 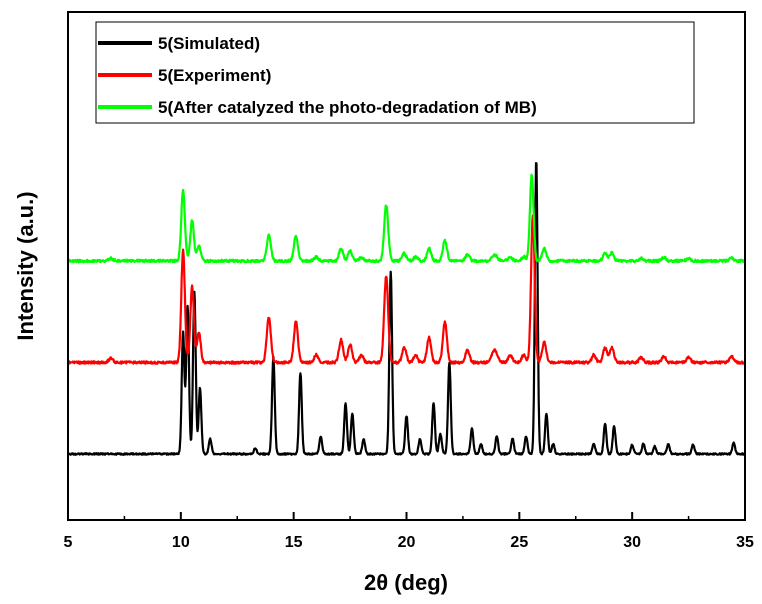 I want to click on legend-label-simulated: 5(Simulated), so click(x=209, y=43).